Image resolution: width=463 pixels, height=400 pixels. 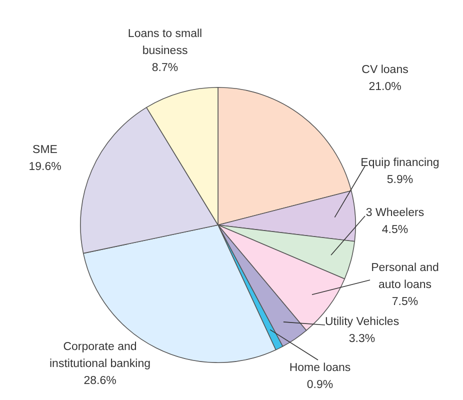 I want to click on data-label: 19.6%, so click(x=45, y=167).